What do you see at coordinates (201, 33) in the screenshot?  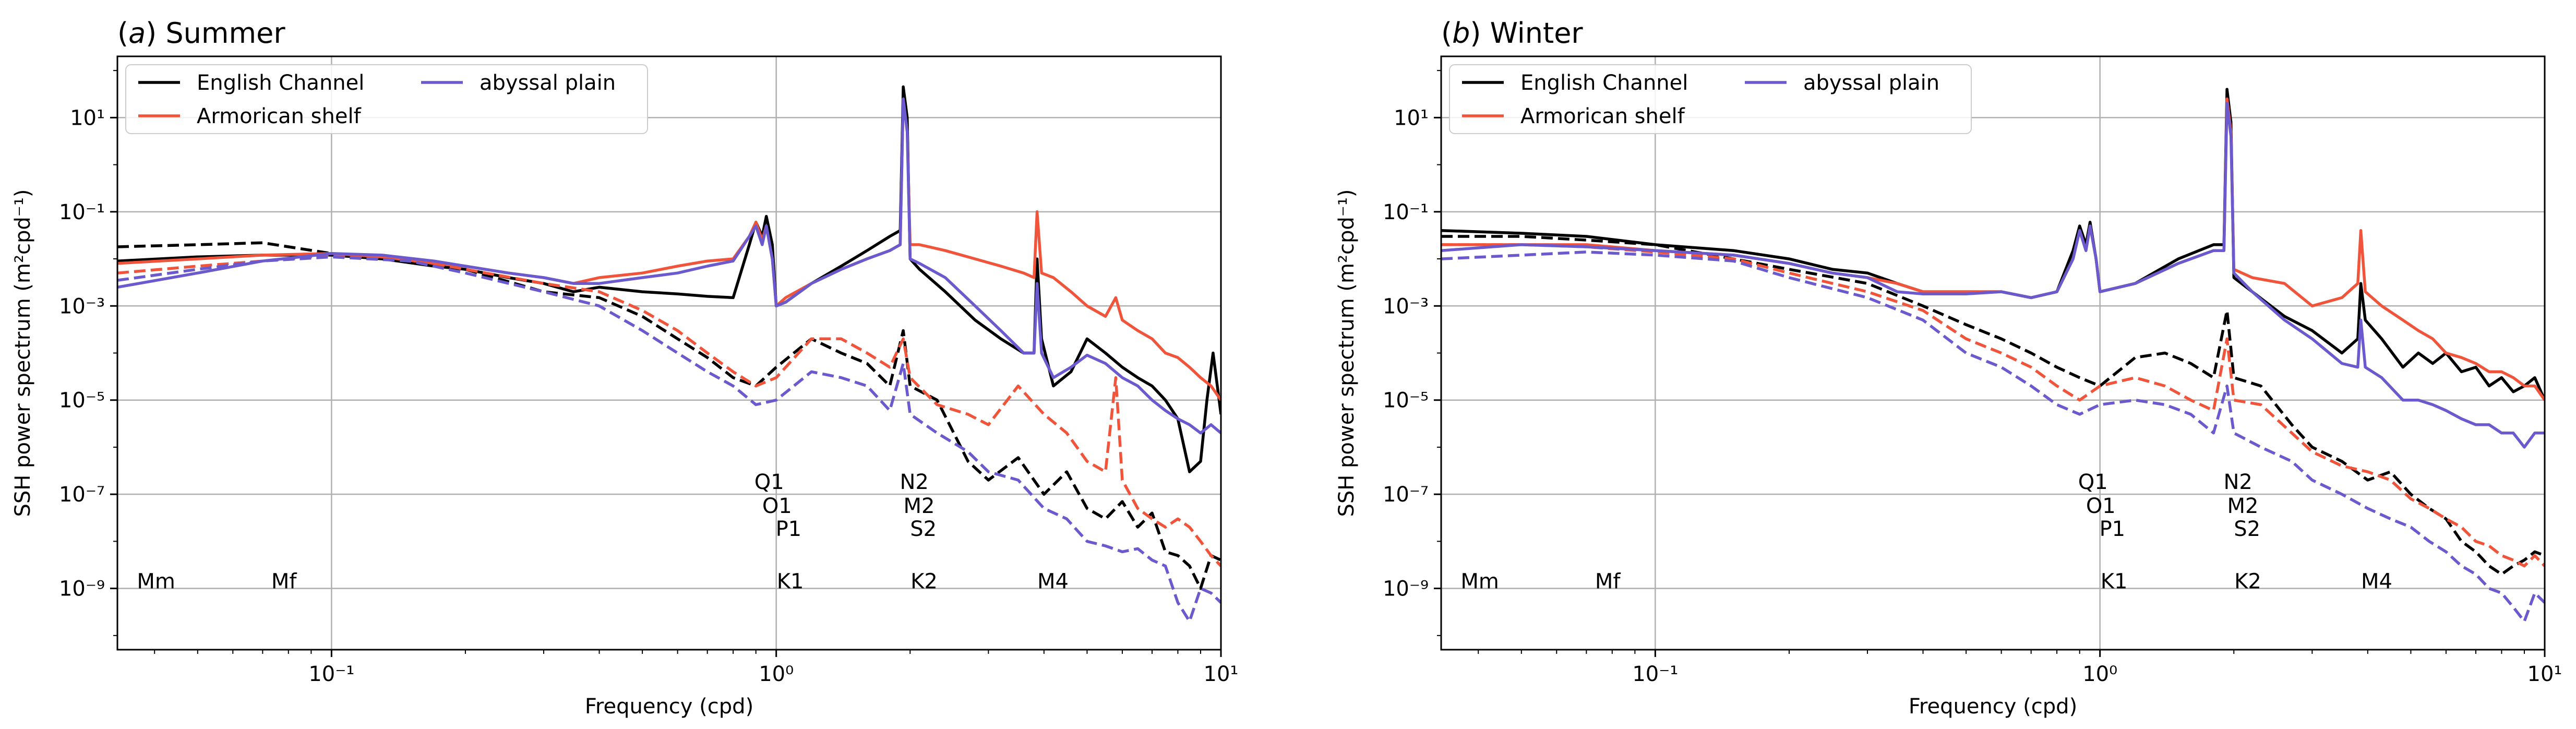 I see `panel-title: (a) Summer` at bounding box center [201, 33].